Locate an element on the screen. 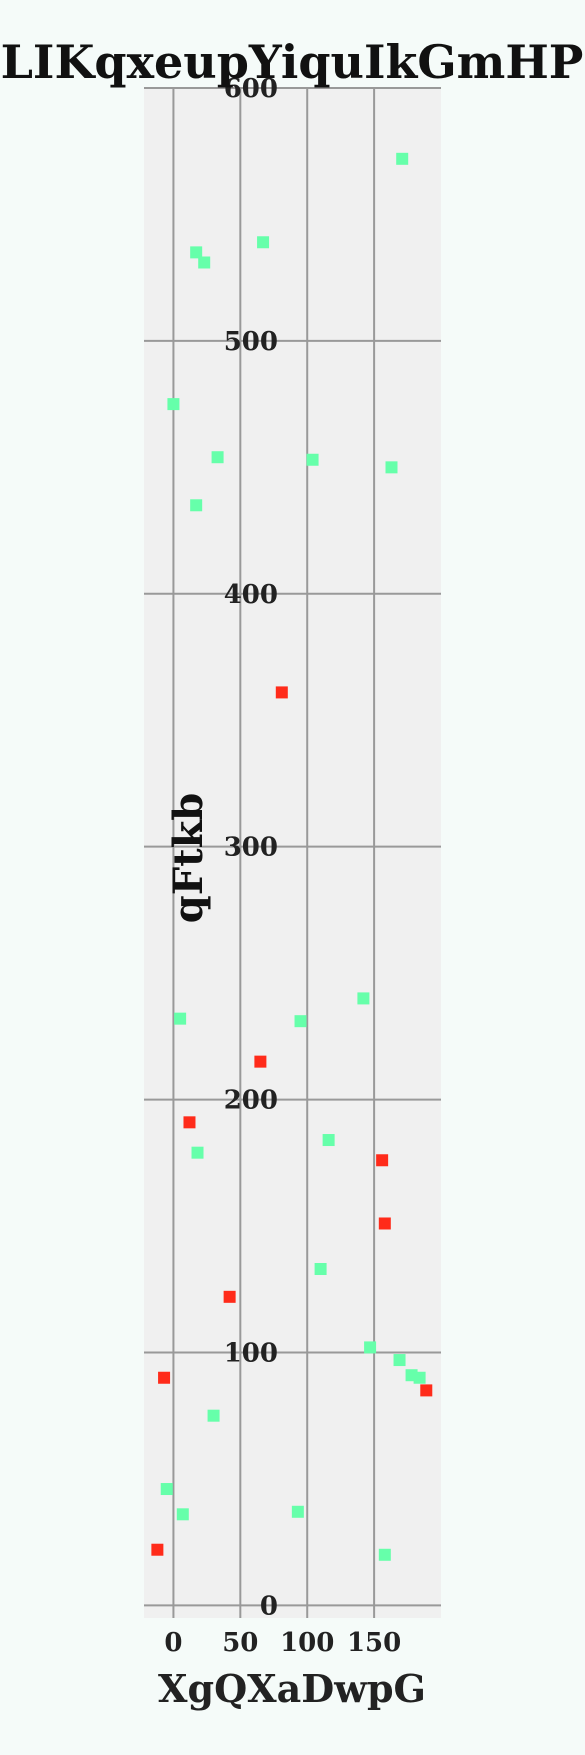  x-tick-labels: 0 50 100 150 is located at coordinates (282, 1643).